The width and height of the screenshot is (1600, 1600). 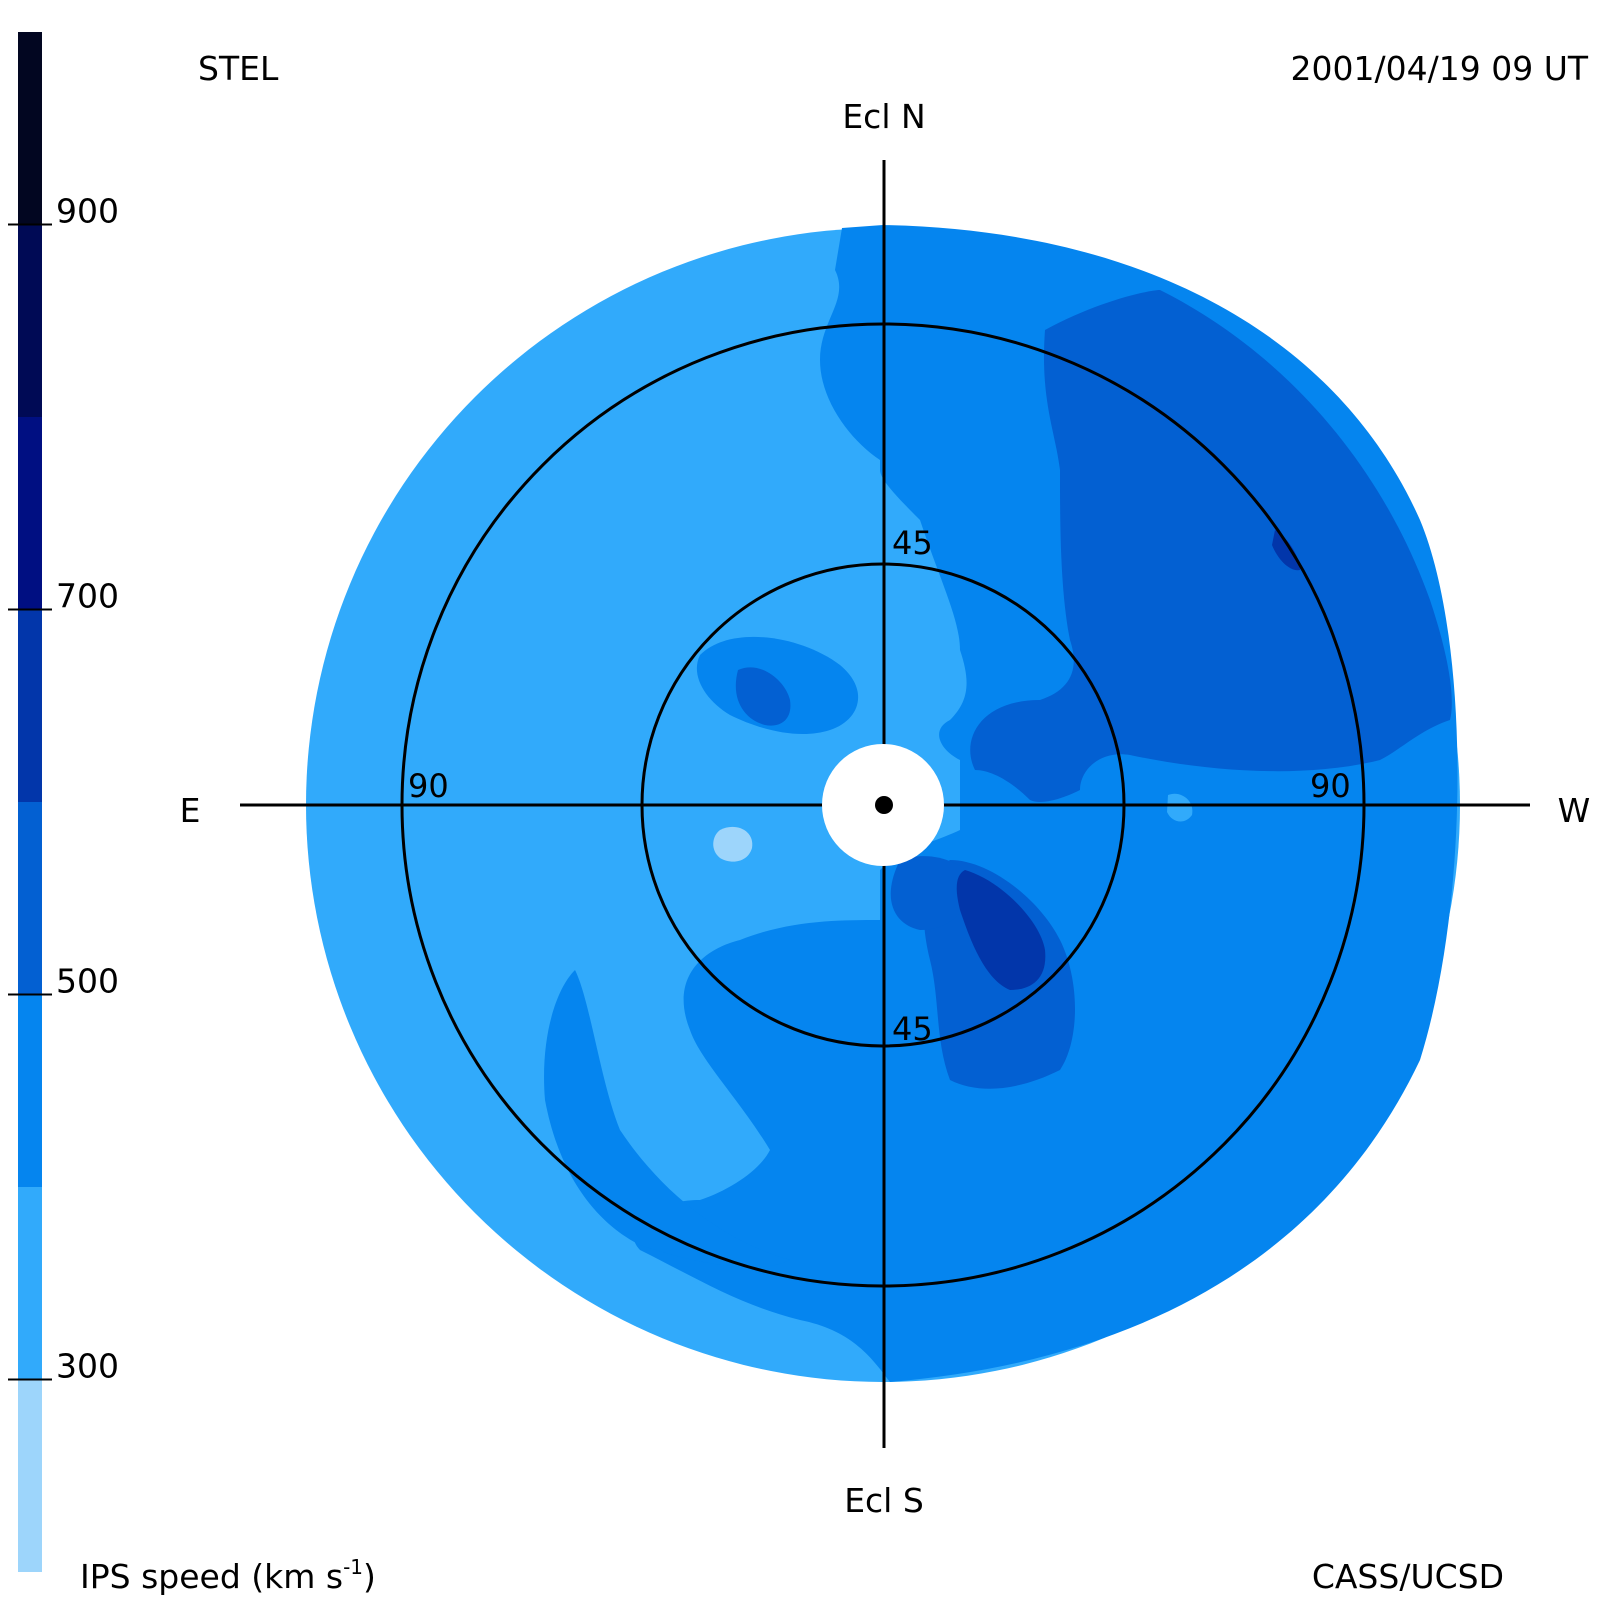 I want to click on direction-south: Ecl S, so click(x=884, y=1500).